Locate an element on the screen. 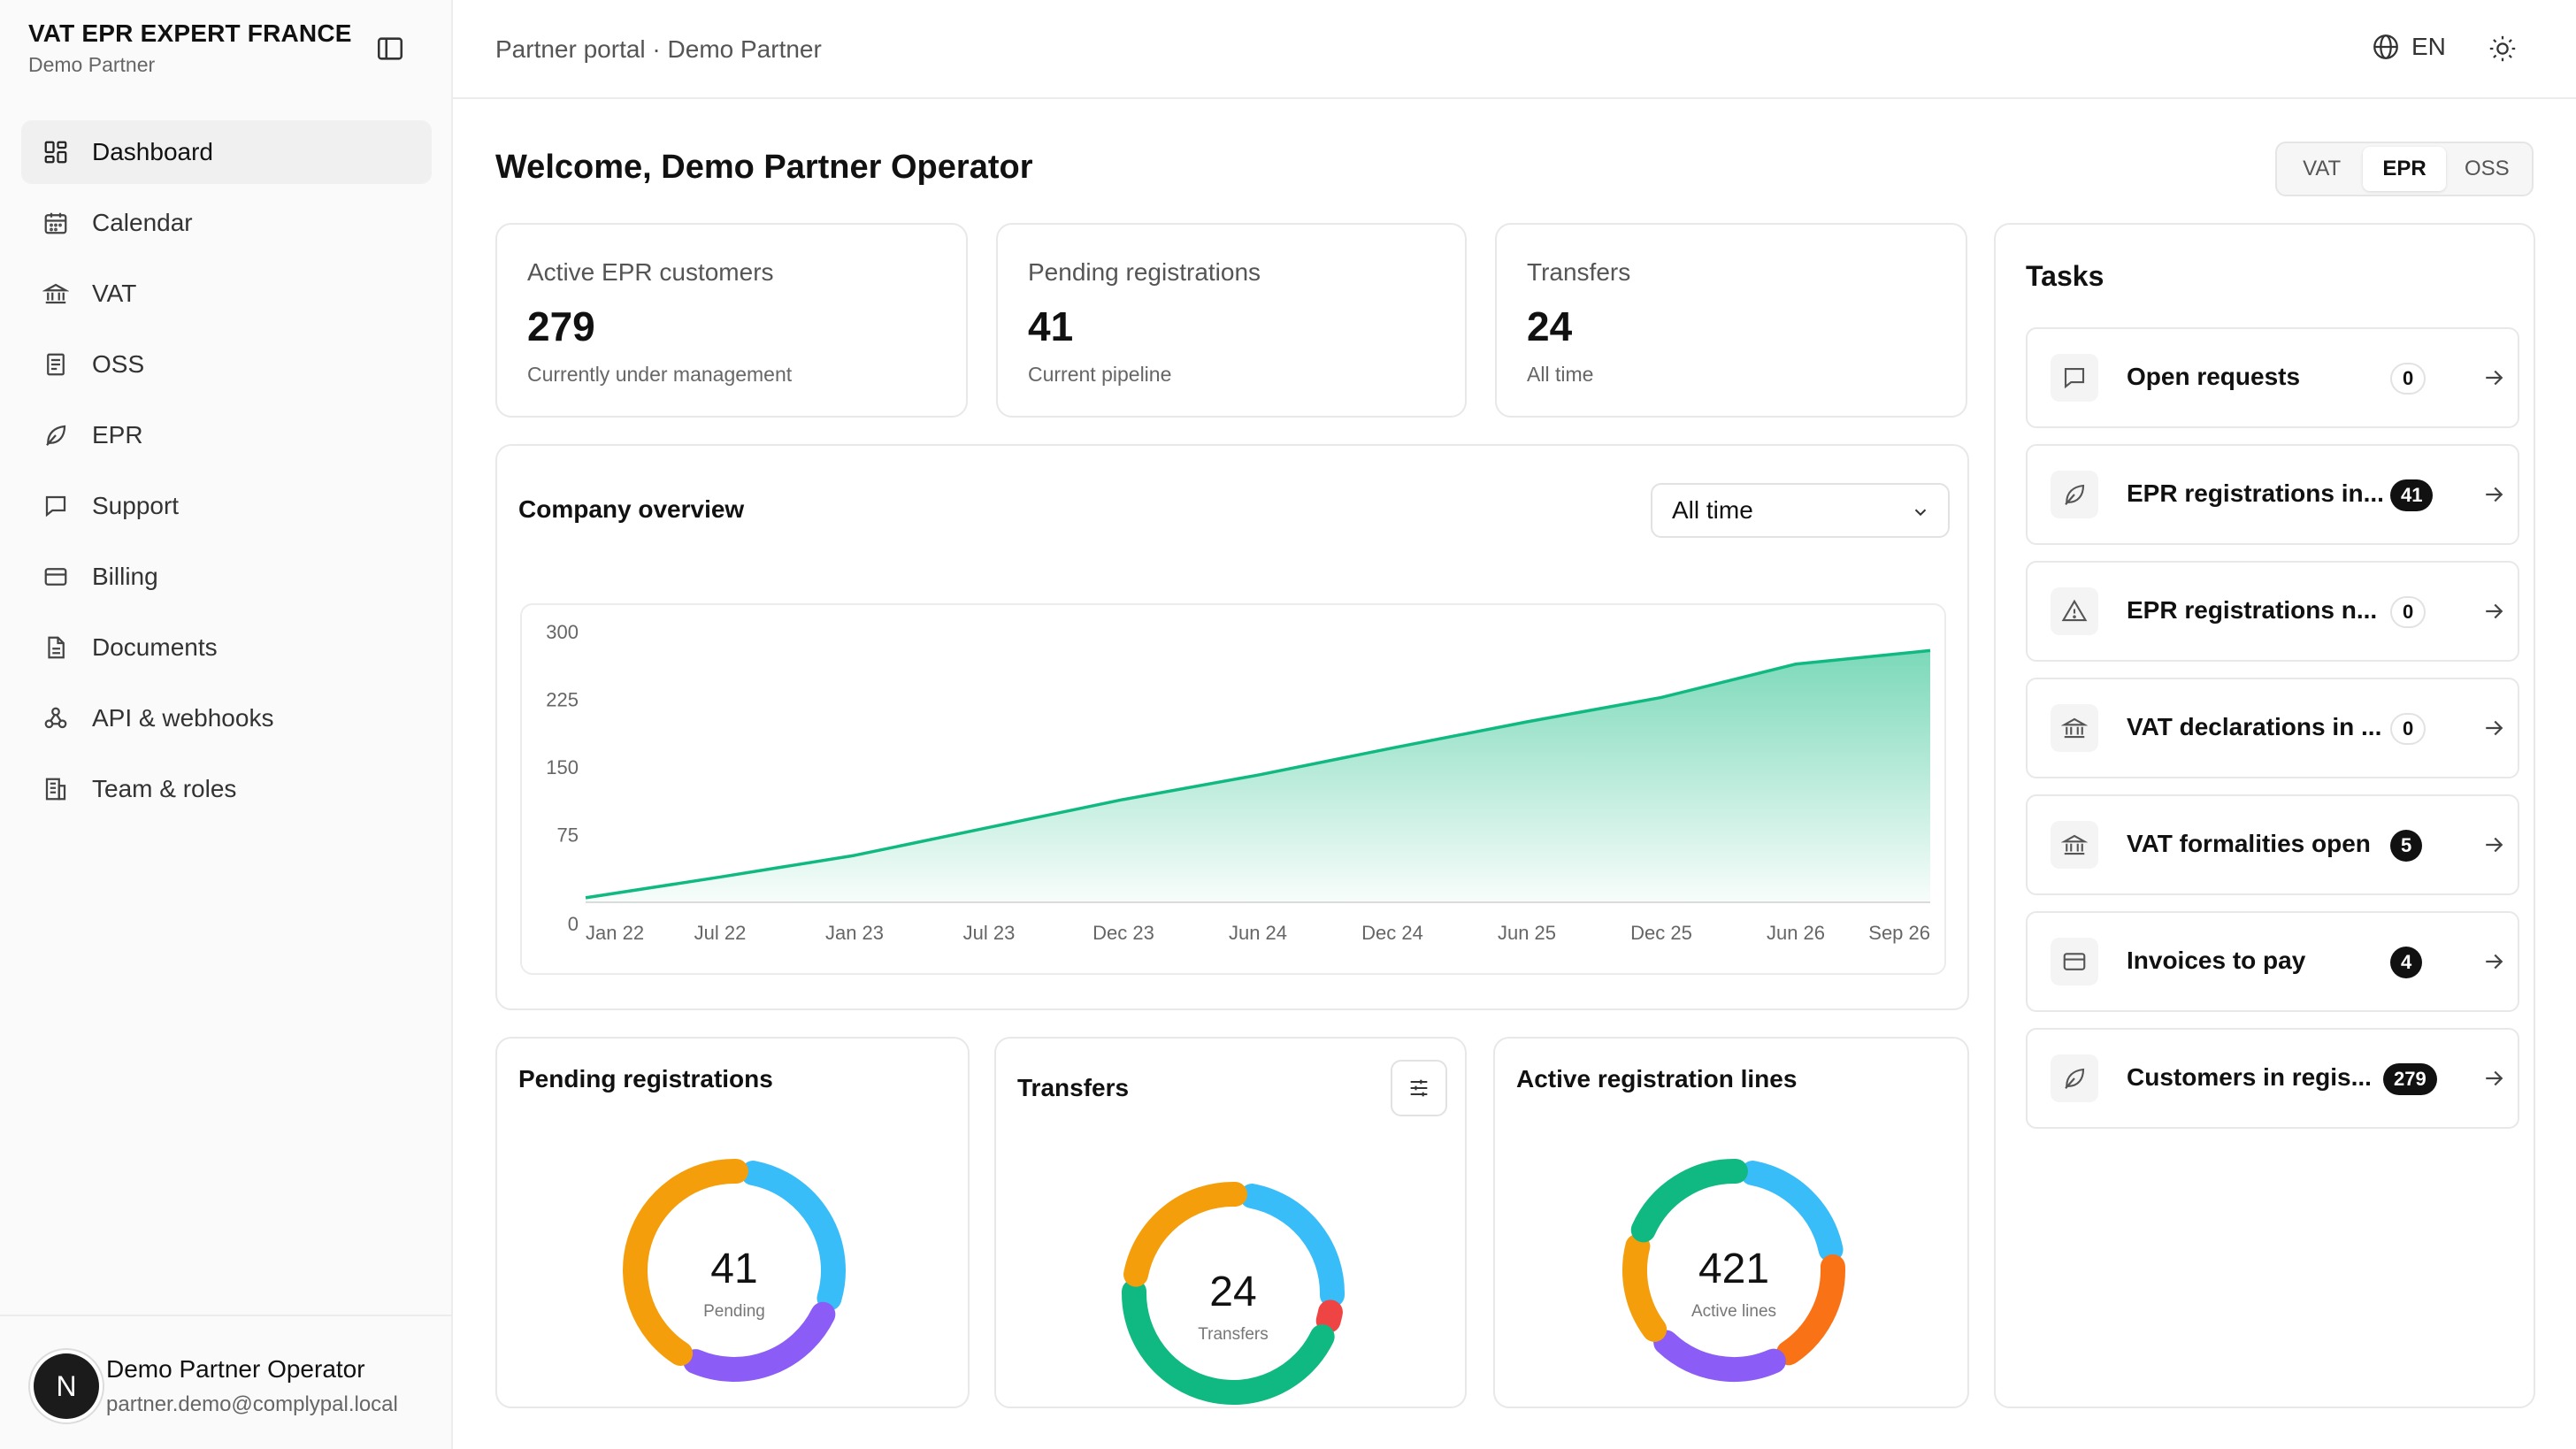  task-row: VAT declarations in ... 0 is located at coordinates (2272, 728).